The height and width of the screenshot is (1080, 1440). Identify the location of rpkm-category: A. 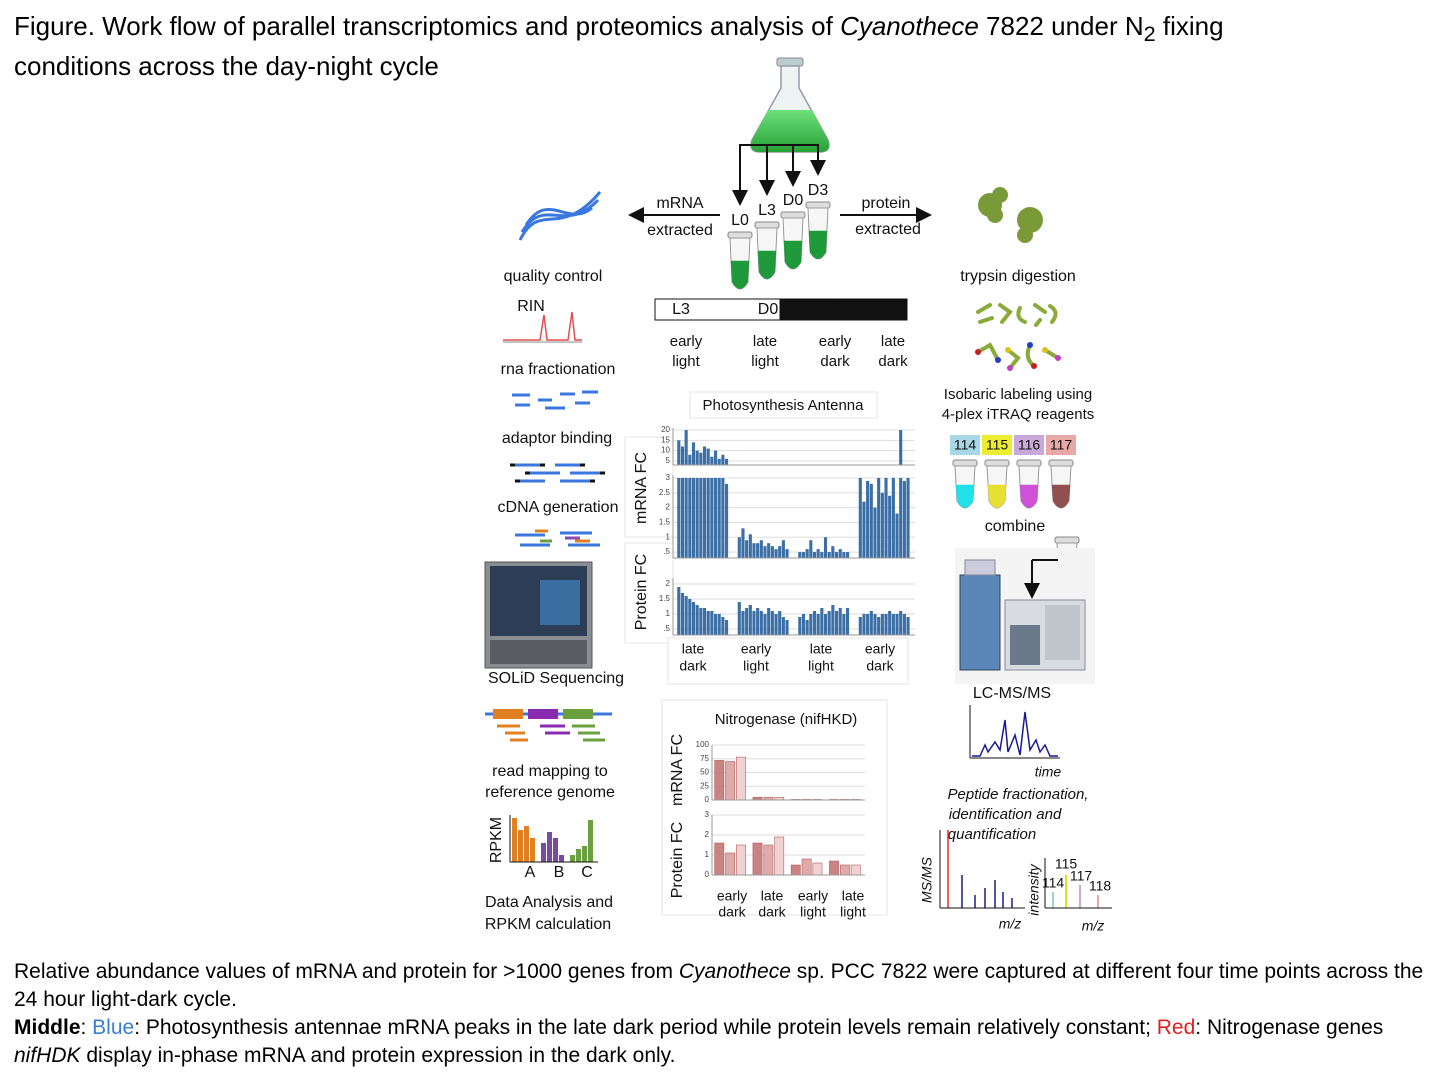
(530, 872).